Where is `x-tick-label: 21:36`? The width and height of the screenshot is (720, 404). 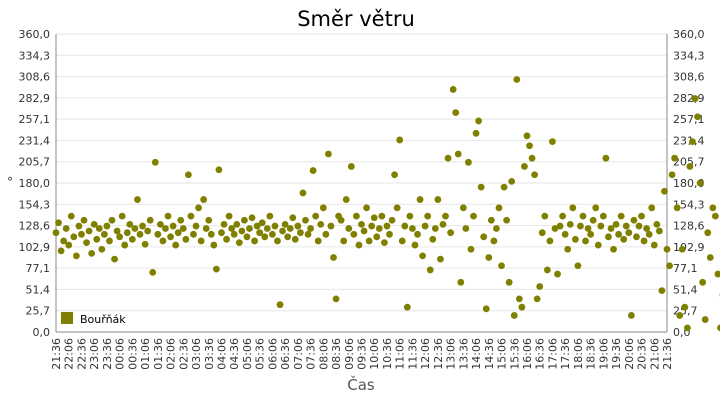 x-tick-label: 21:36 is located at coordinates (667, 354).